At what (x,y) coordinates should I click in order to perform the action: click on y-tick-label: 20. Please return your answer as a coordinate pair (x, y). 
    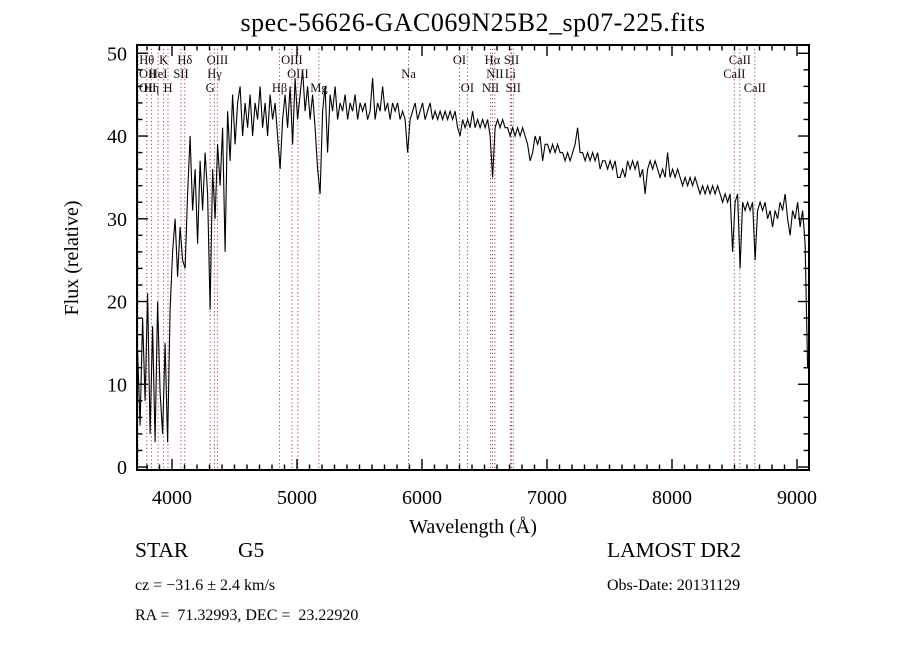
    Looking at the image, I should click on (117, 303).